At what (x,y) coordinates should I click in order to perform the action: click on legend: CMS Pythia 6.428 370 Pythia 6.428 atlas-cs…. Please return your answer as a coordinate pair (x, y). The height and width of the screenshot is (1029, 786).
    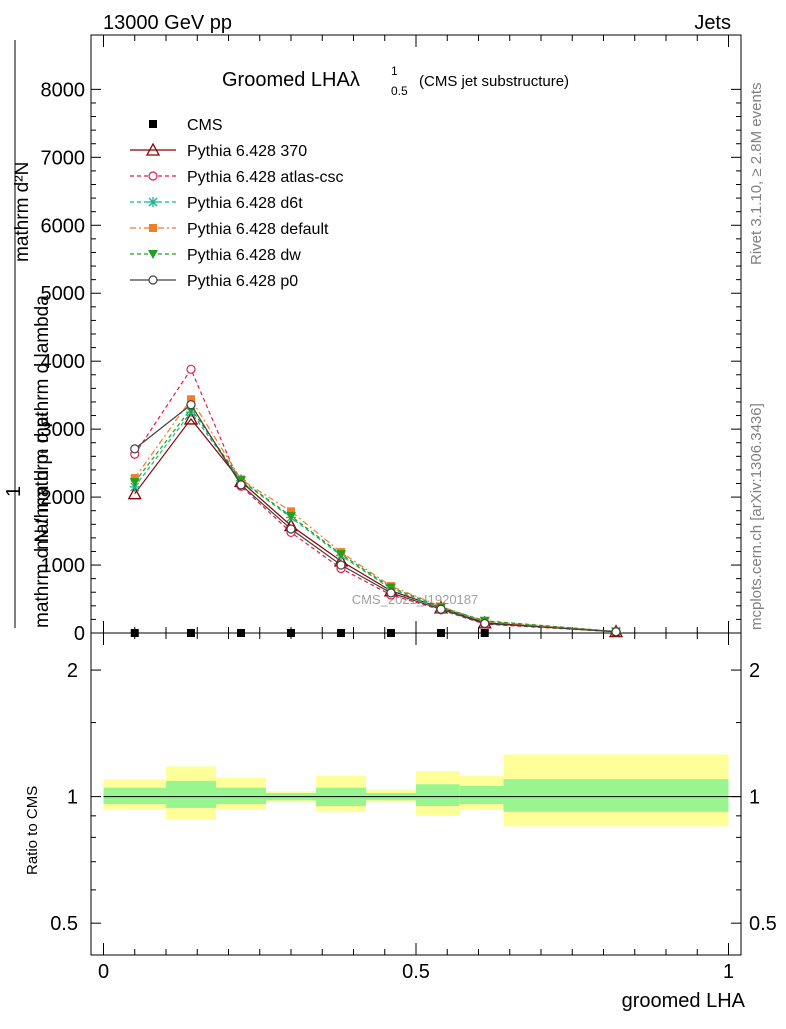
    Looking at the image, I should click on (237, 203).